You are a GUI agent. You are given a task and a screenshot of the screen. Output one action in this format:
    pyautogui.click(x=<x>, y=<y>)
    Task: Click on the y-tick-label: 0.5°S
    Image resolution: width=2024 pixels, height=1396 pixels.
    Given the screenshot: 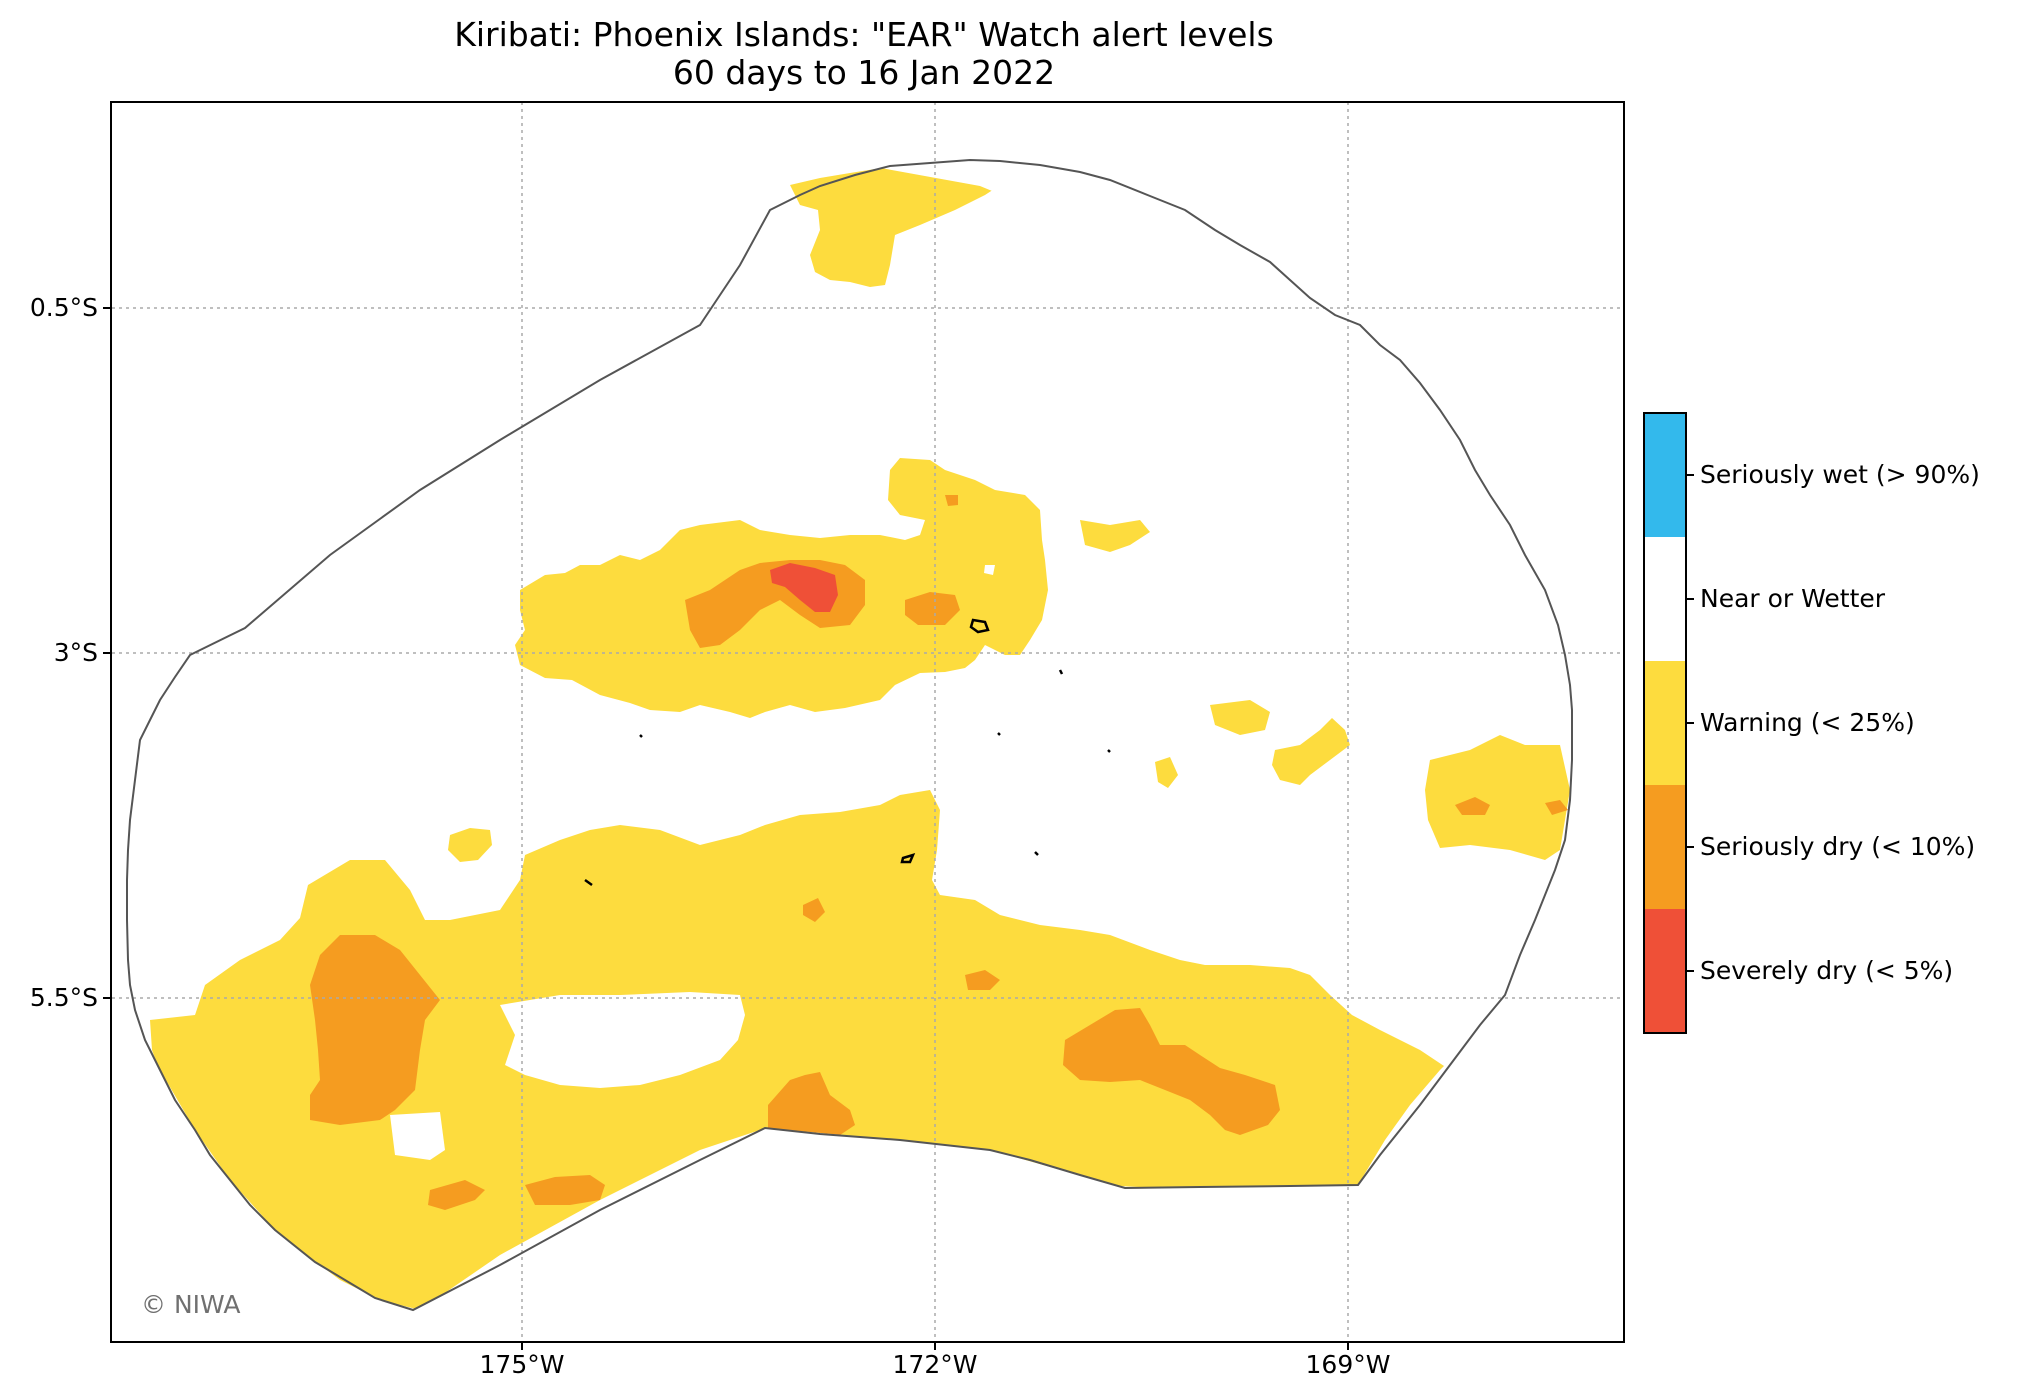 What is the action you would take?
    pyautogui.click(x=64, y=307)
    